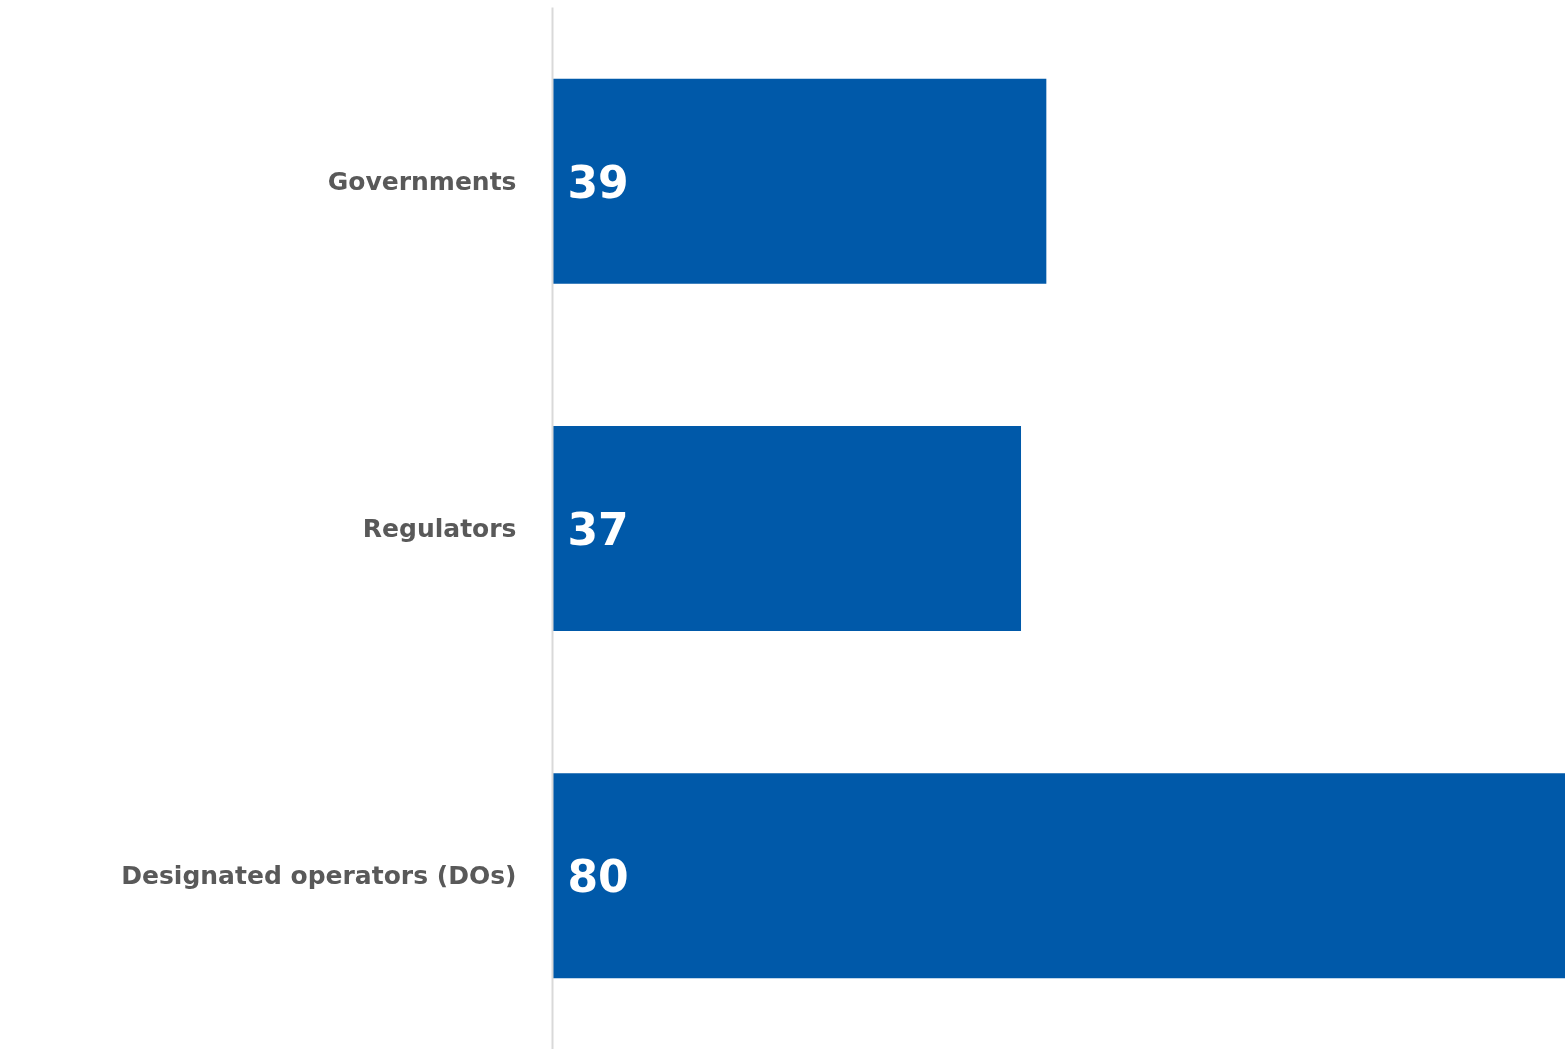 Image resolution: width=1565 pixels, height=1049 pixels. I want to click on data-label: 39, so click(598, 182).